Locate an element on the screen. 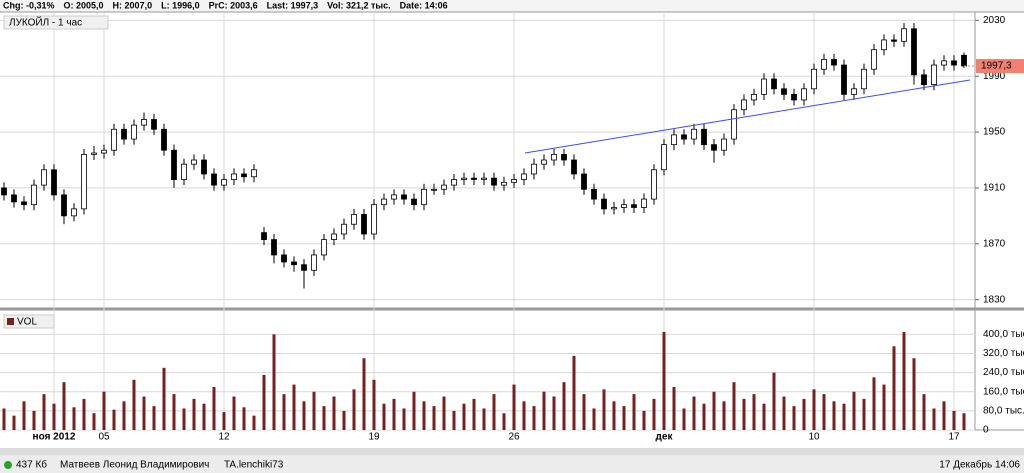  status-size: 437 Кб is located at coordinates (31, 465).